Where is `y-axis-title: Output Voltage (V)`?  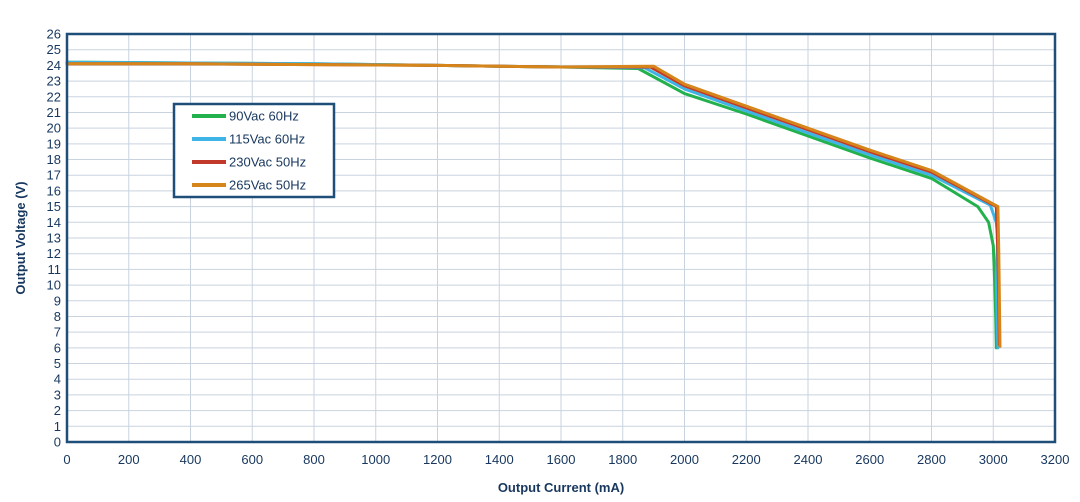 y-axis-title: Output Voltage (V) is located at coordinates (20, 237).